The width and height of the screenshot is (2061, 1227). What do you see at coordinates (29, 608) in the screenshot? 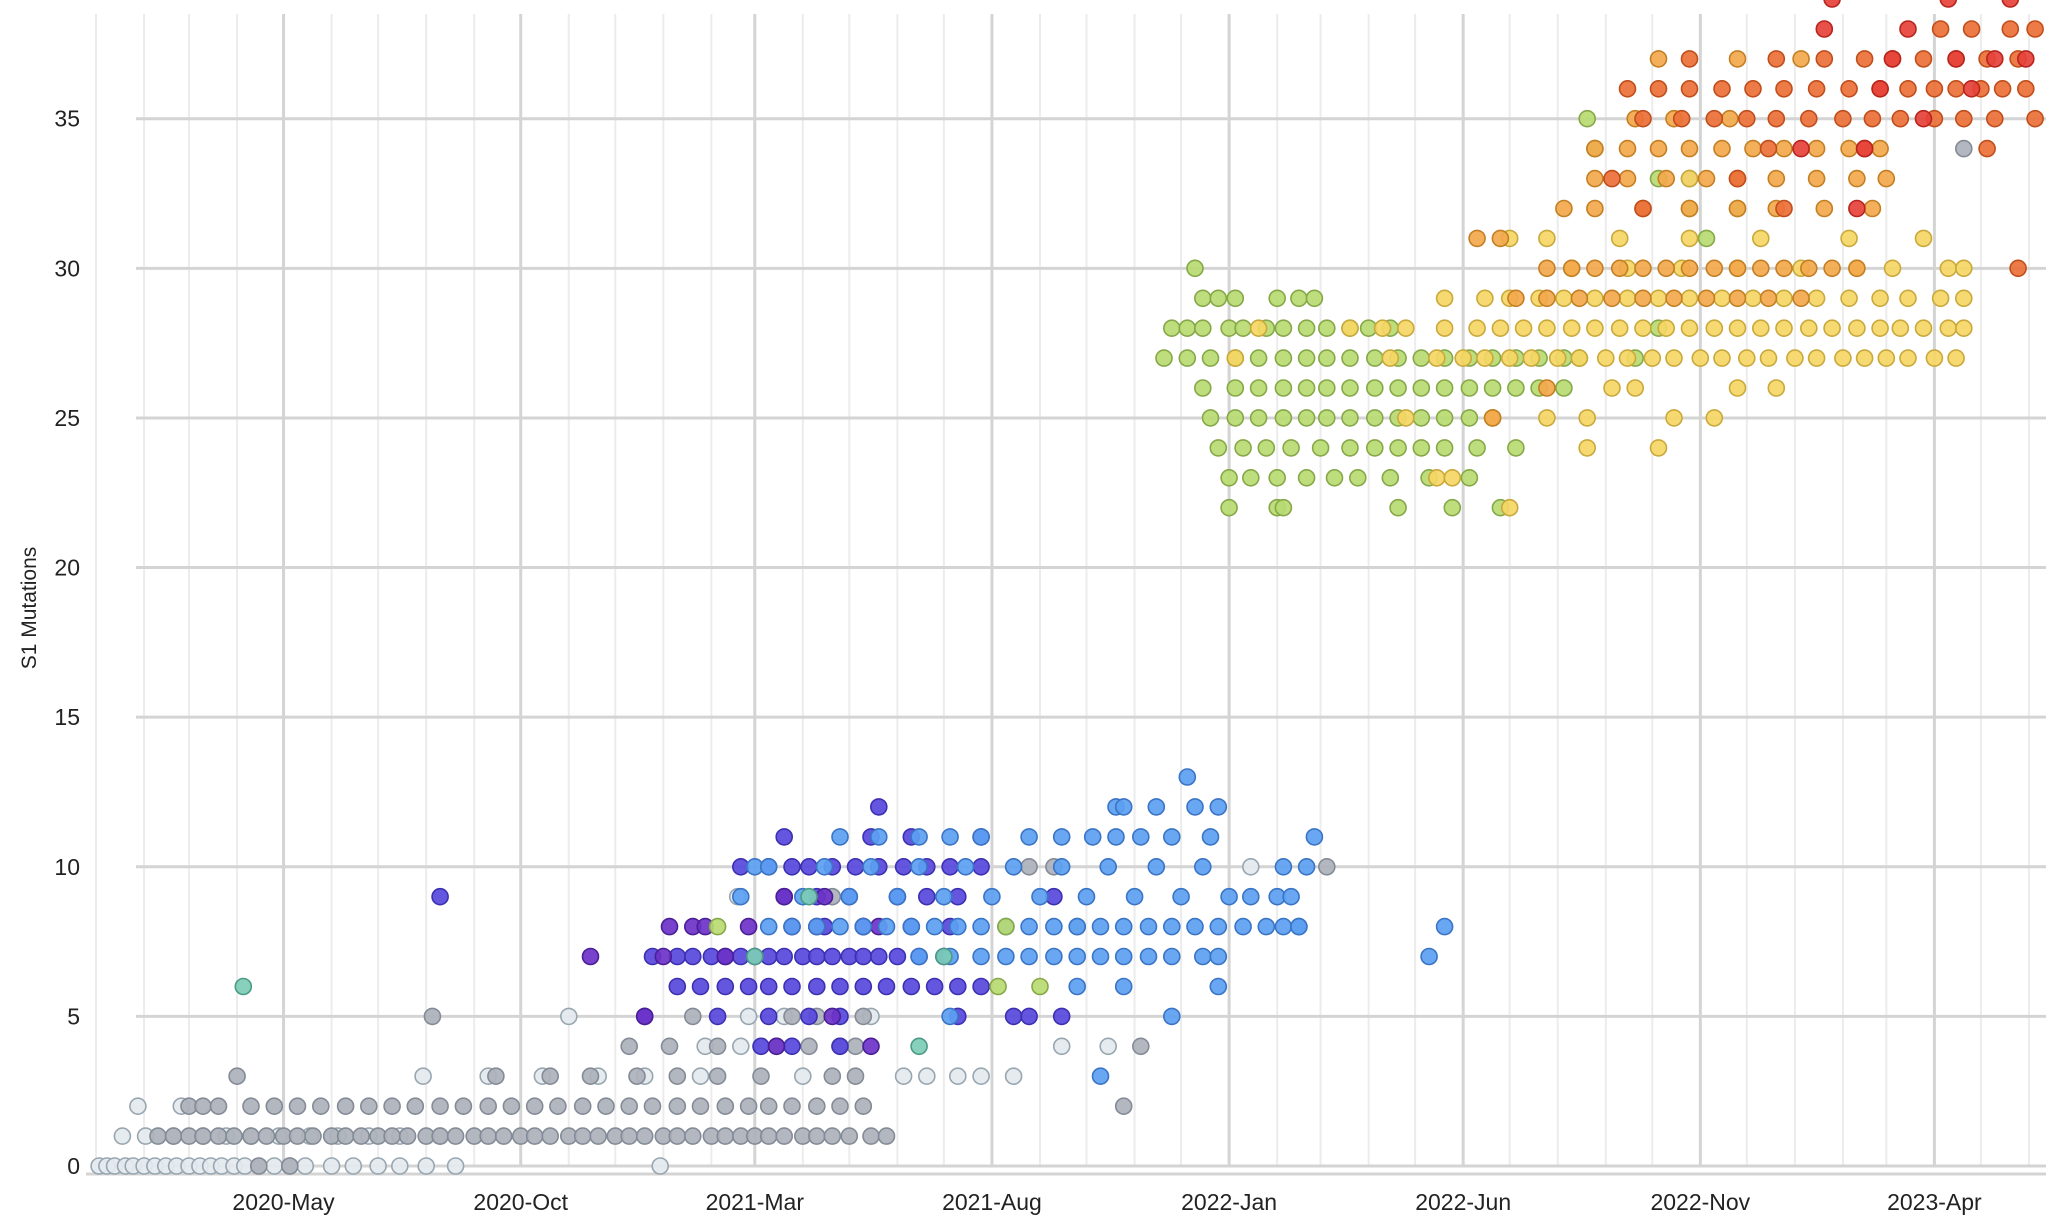
I see `y-axis-title: S1 Mutations` at bounding box center [29, 608].